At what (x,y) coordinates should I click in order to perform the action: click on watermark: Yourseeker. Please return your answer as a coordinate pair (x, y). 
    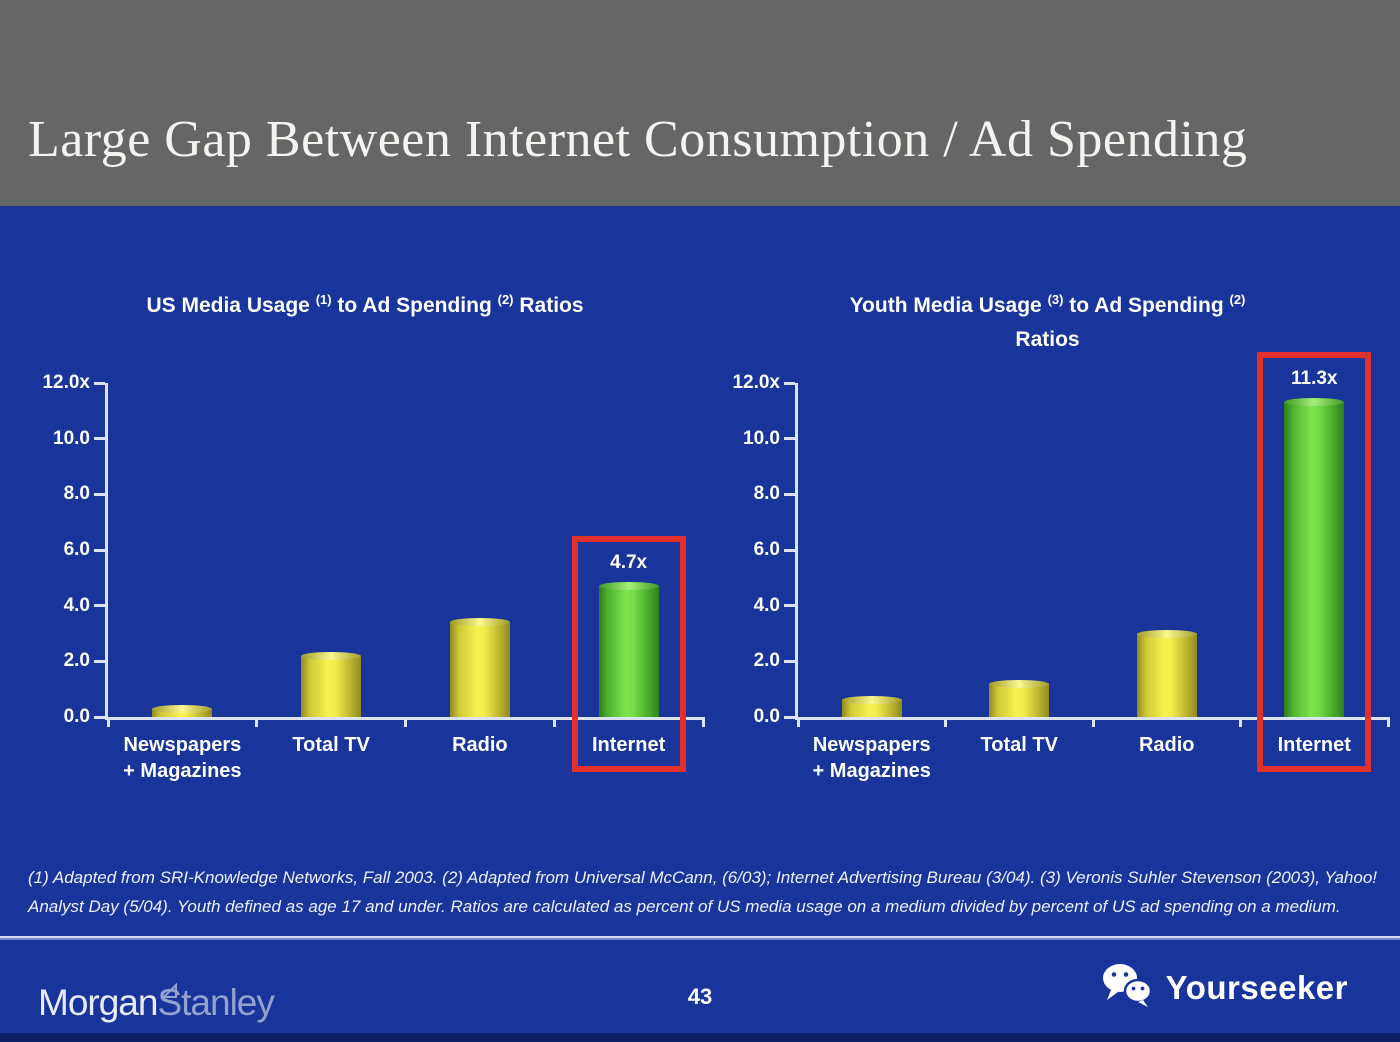
    Looking at the image, I should click on (1224, 987).